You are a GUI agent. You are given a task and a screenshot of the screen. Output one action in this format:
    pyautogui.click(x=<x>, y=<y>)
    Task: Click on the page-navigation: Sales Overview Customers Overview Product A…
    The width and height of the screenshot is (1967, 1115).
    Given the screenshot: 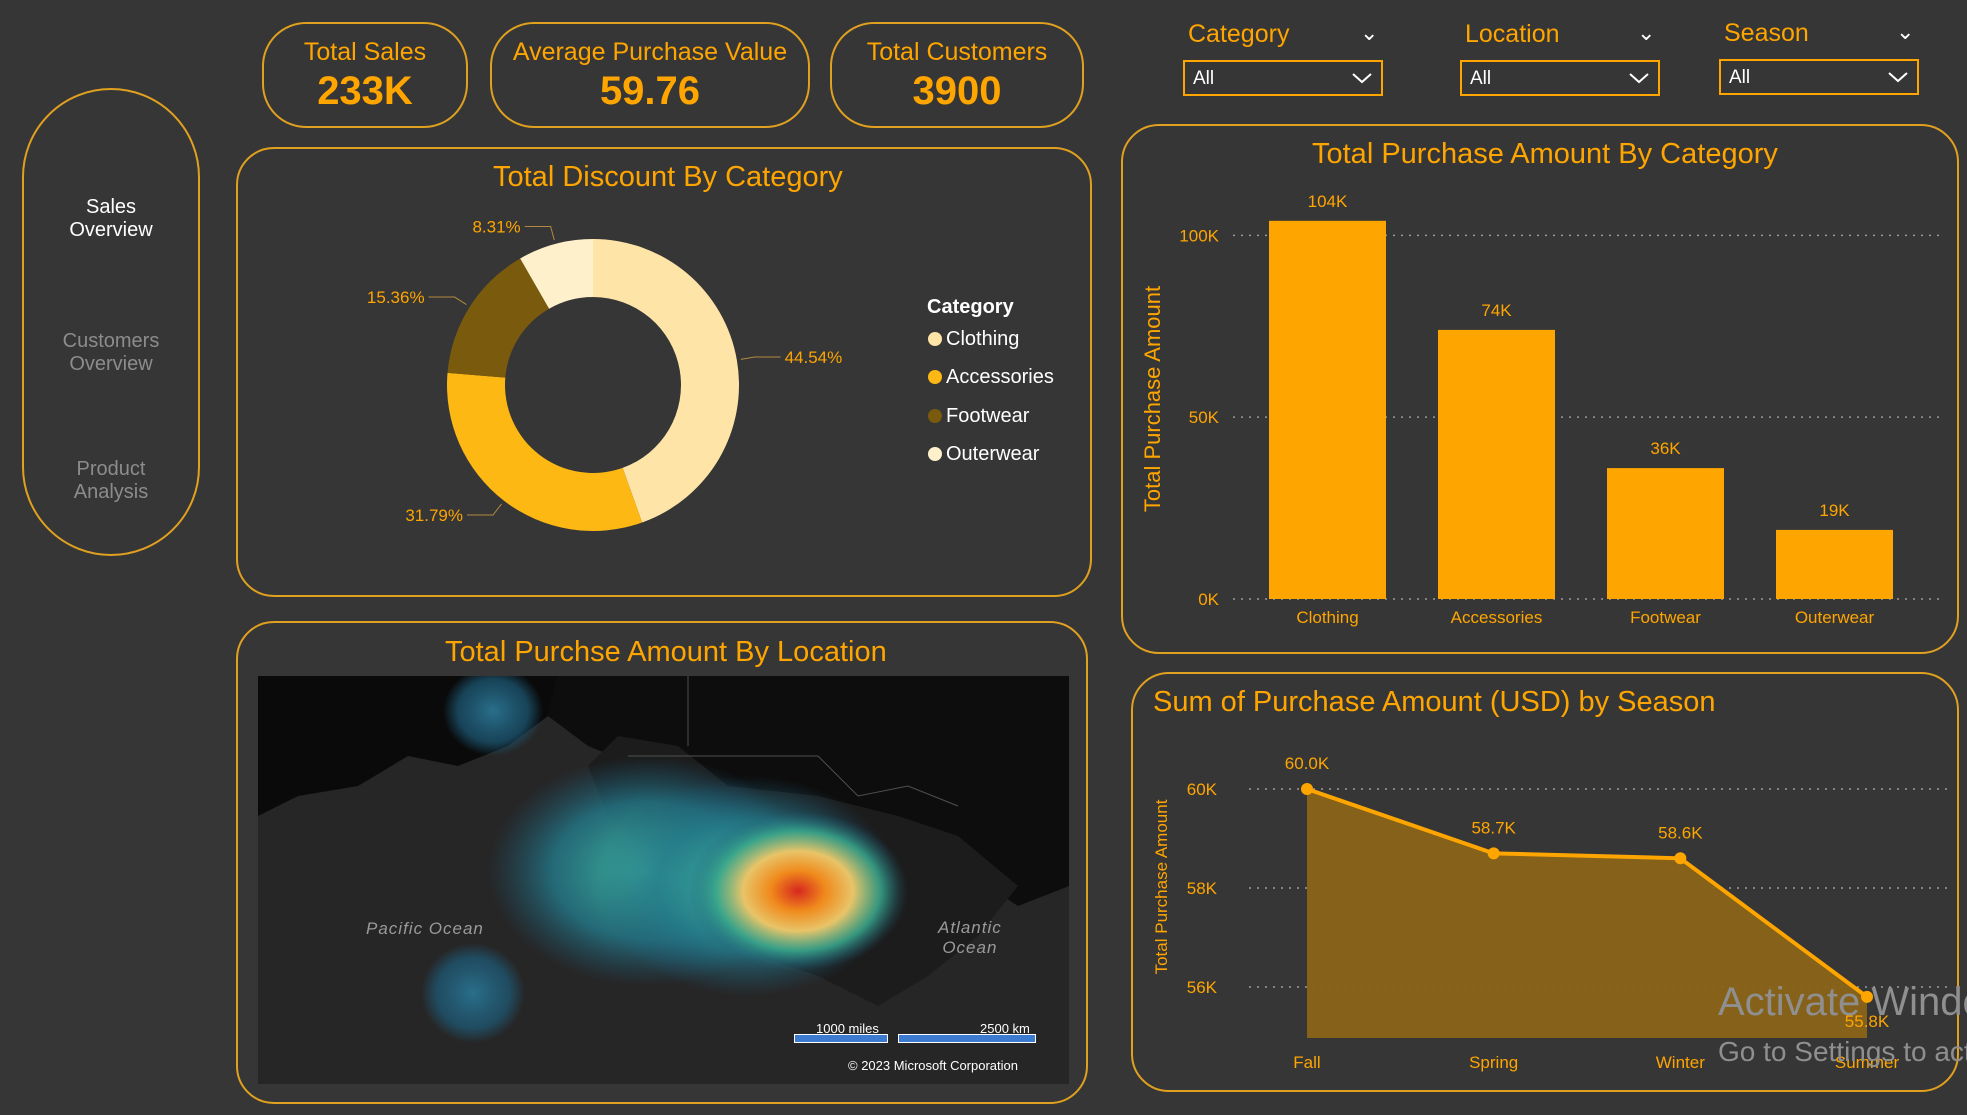 What is the action you would take?
    pyautogui.click(x=111, y=322)
    